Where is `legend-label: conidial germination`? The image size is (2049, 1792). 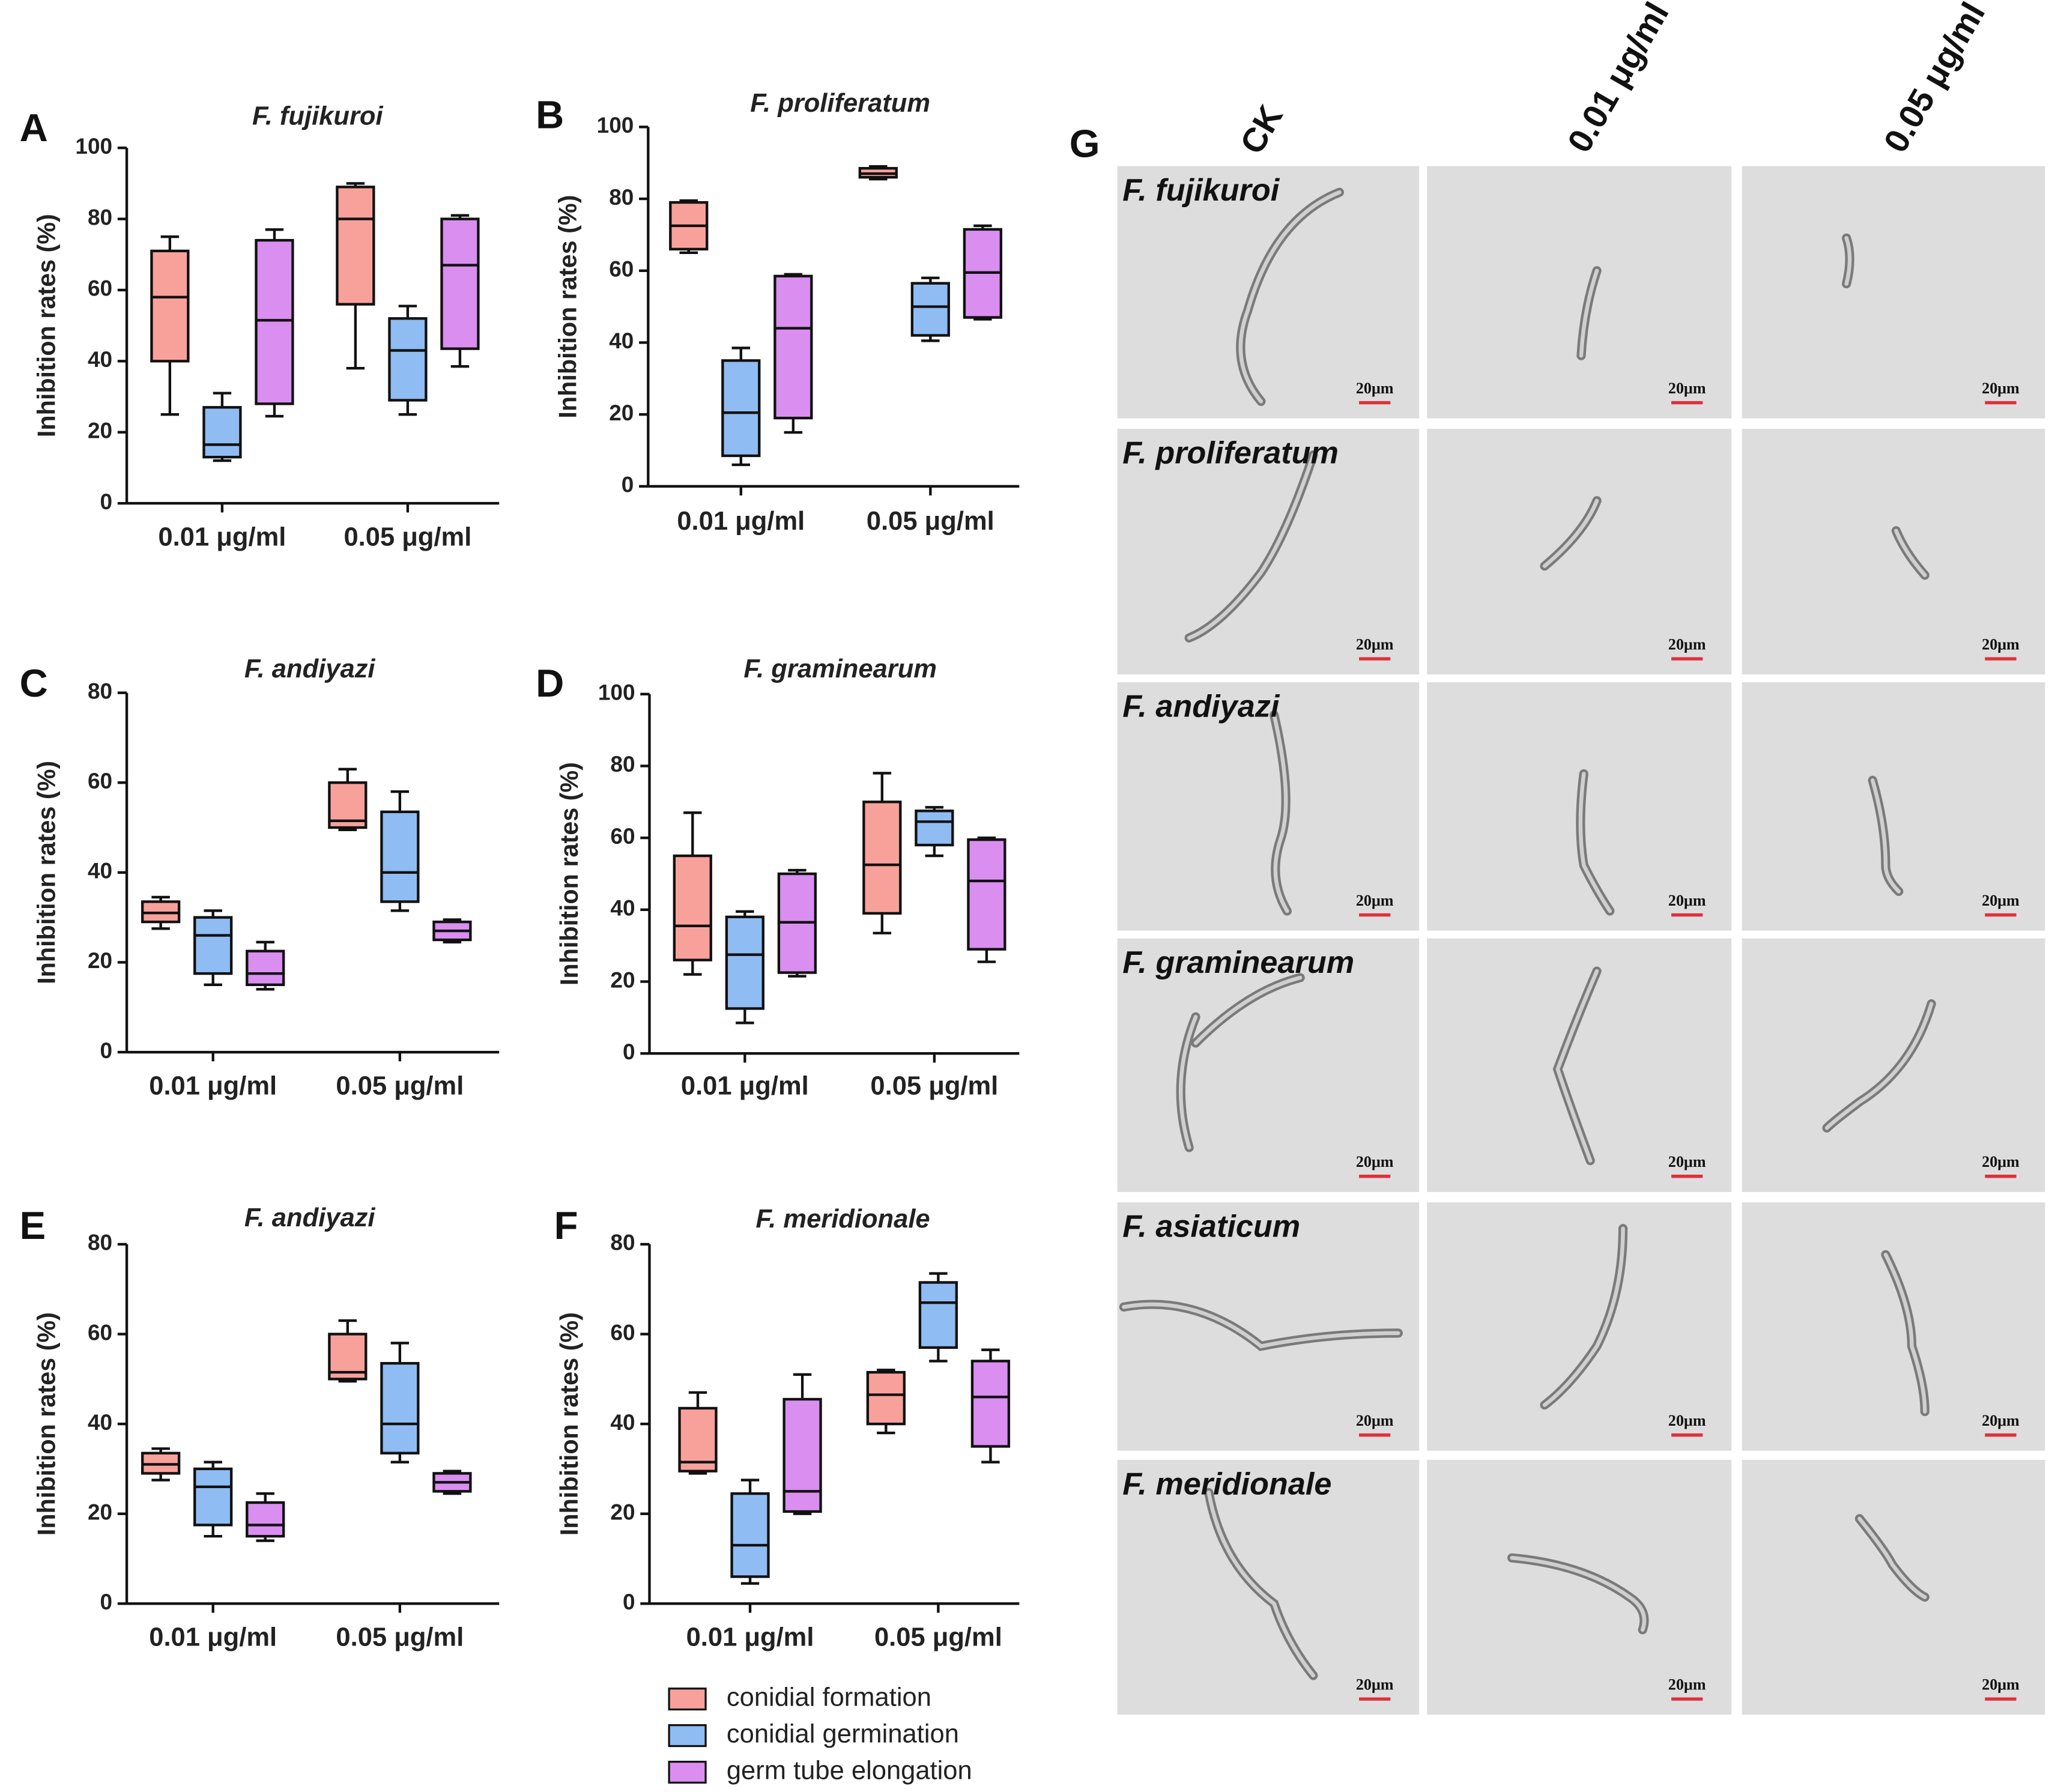 legend-label: conidial germination is located at coordinates (843, 1734).